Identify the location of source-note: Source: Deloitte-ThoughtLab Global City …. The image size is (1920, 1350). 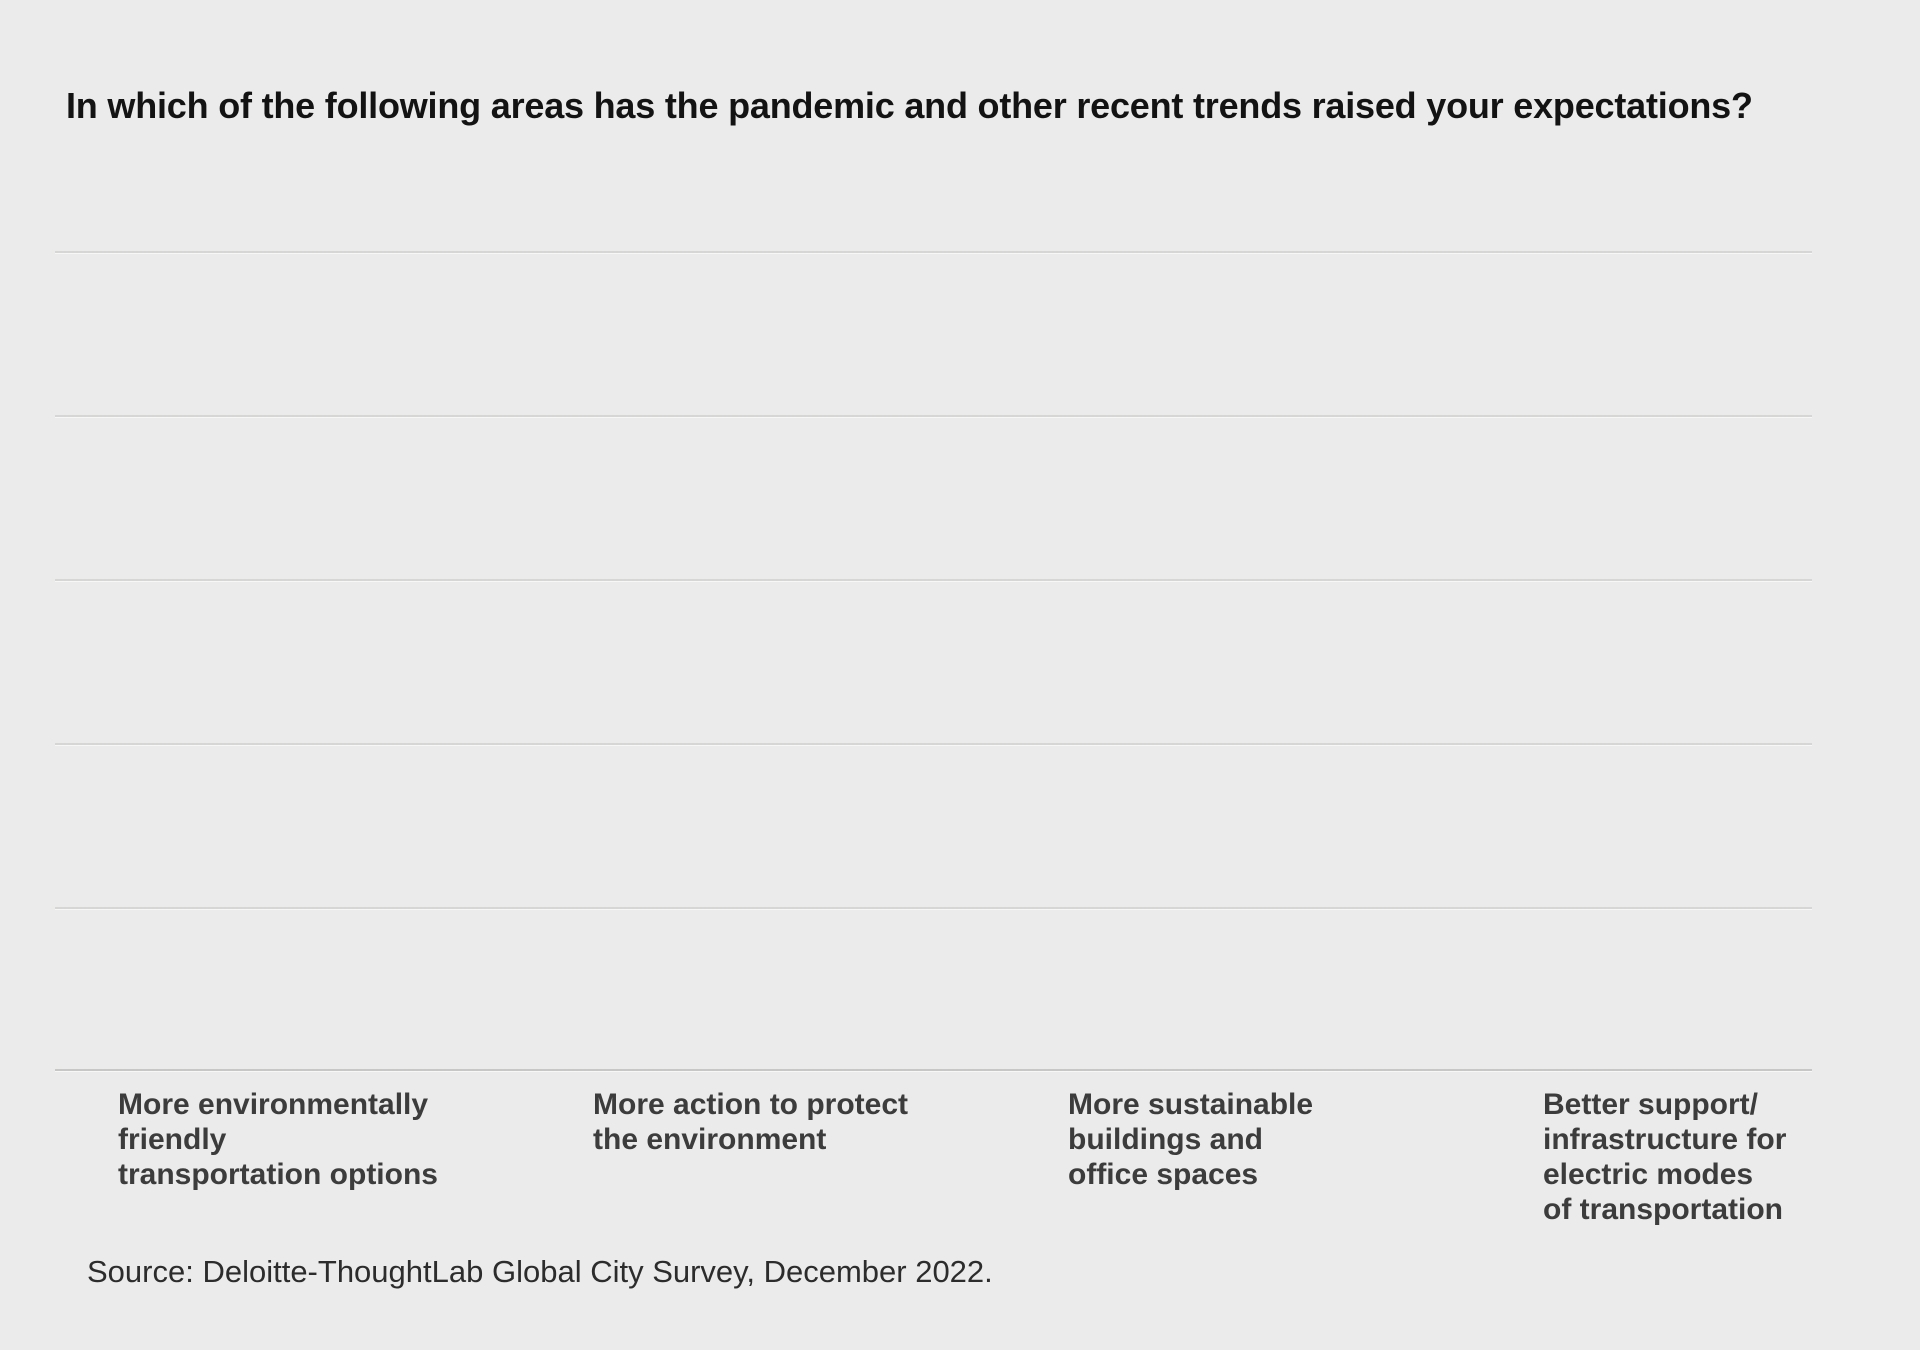
(540, 1271).